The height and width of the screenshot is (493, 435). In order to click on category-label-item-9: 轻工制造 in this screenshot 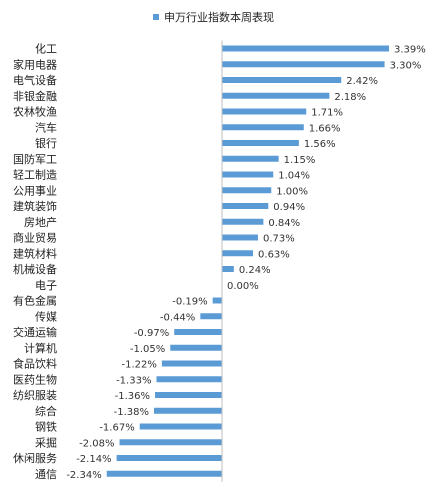, I will do `click(35, 175)`.